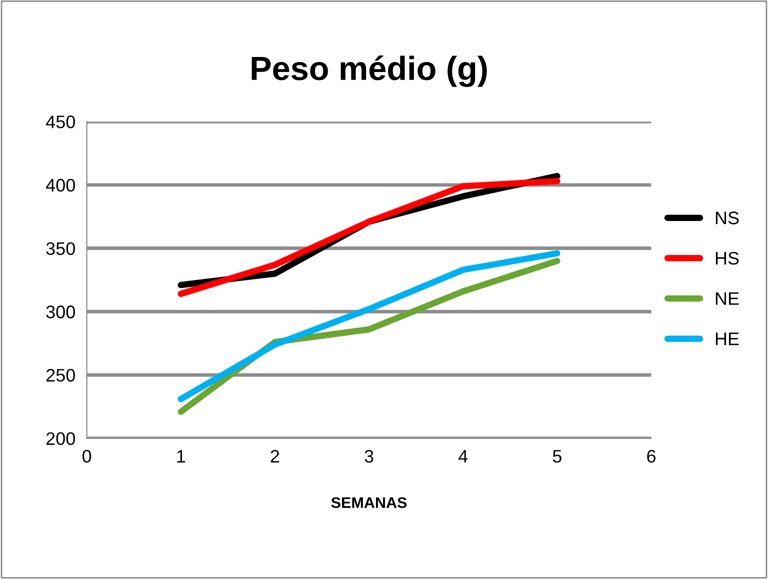 Image resolution: width=768 pixels, height=579 pixels. What do you see at coordinates (60, 248) in the screenshot?
I see `y-tick-label: 350` at bounding box center [60, 248].